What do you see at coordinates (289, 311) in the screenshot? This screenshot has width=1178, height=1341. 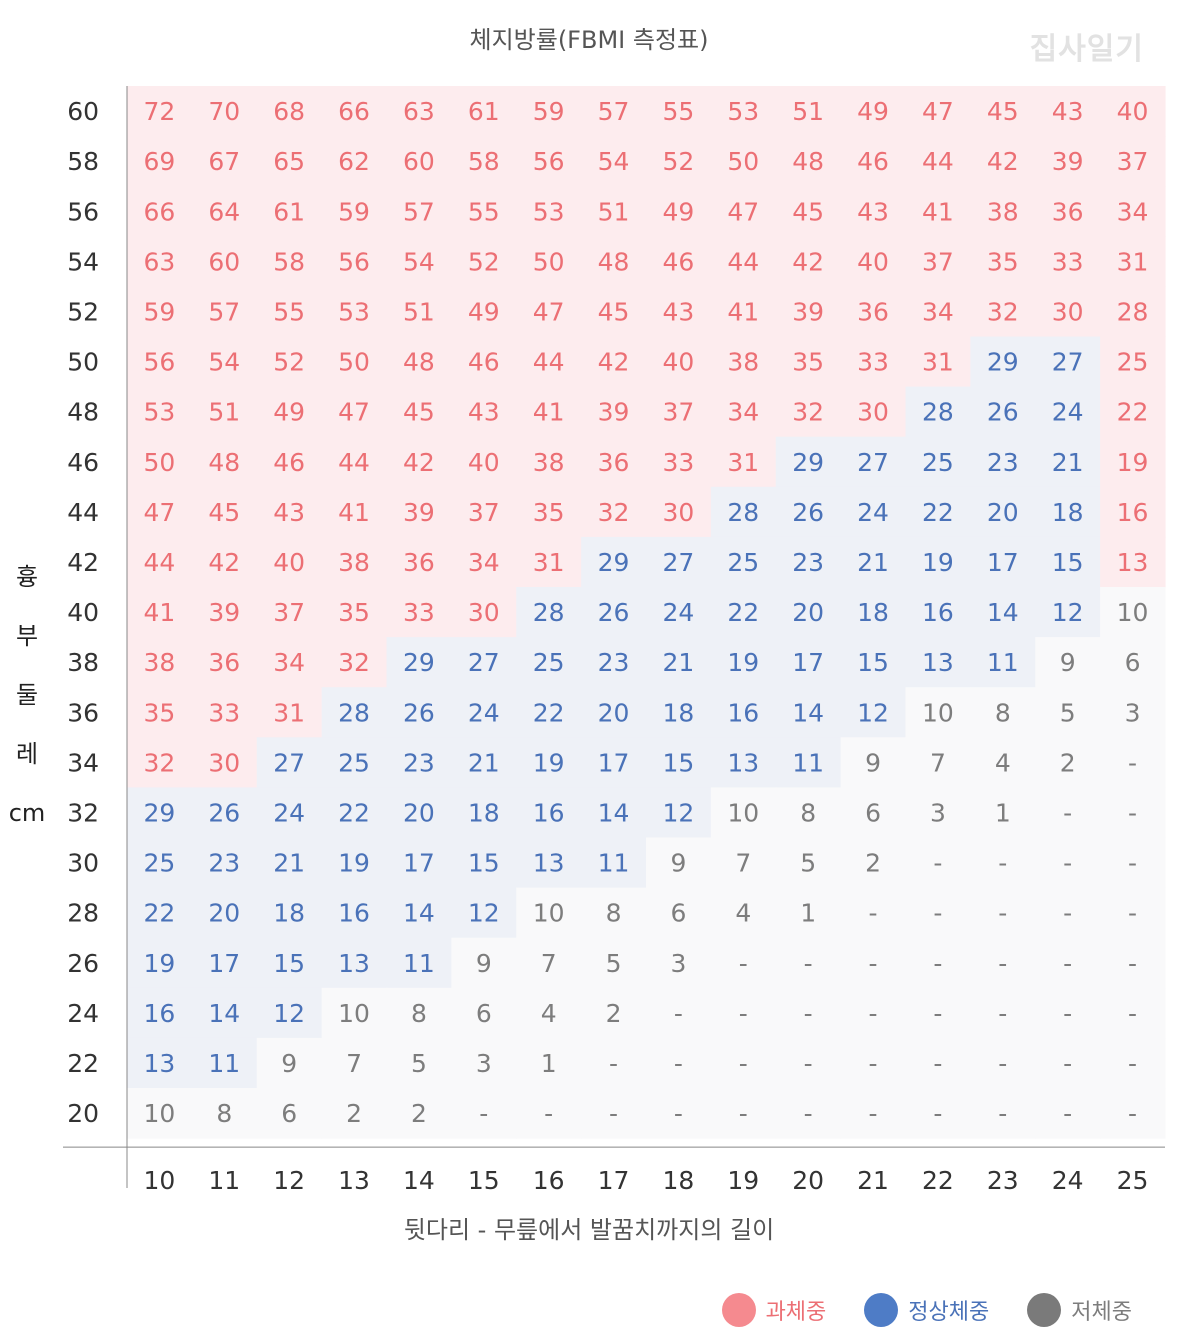 I see `cell-value: 55` at bounding box center [289, 311].